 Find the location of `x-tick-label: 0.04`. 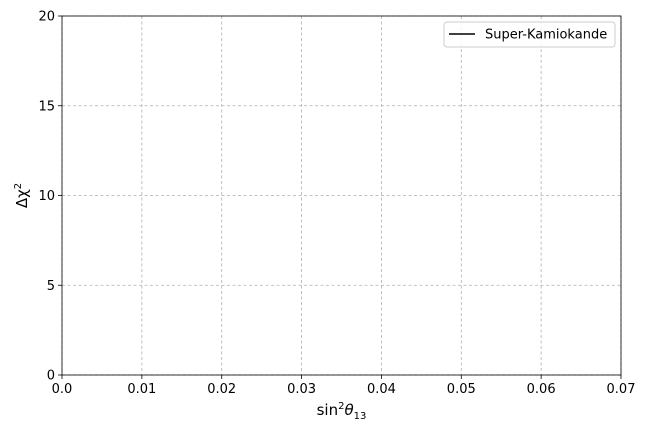

x-tick-label: 0.04 is located at coordinates (381, 389).